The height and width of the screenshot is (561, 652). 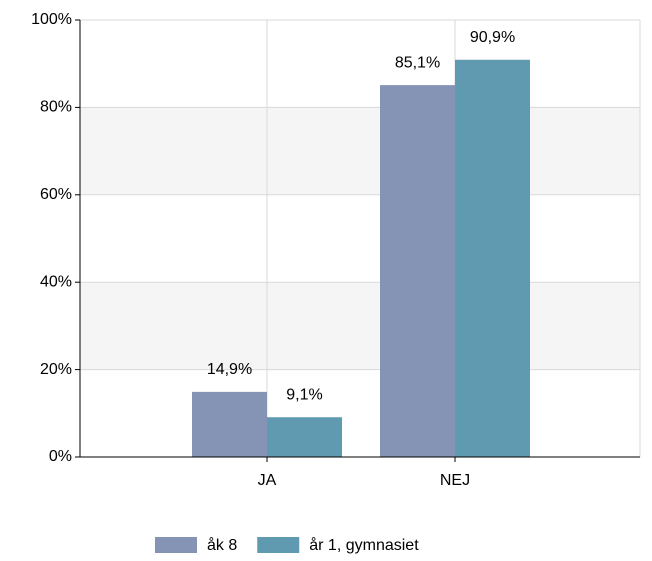 I want to click on data-label: 85,1%, so click(x=417, y=62).